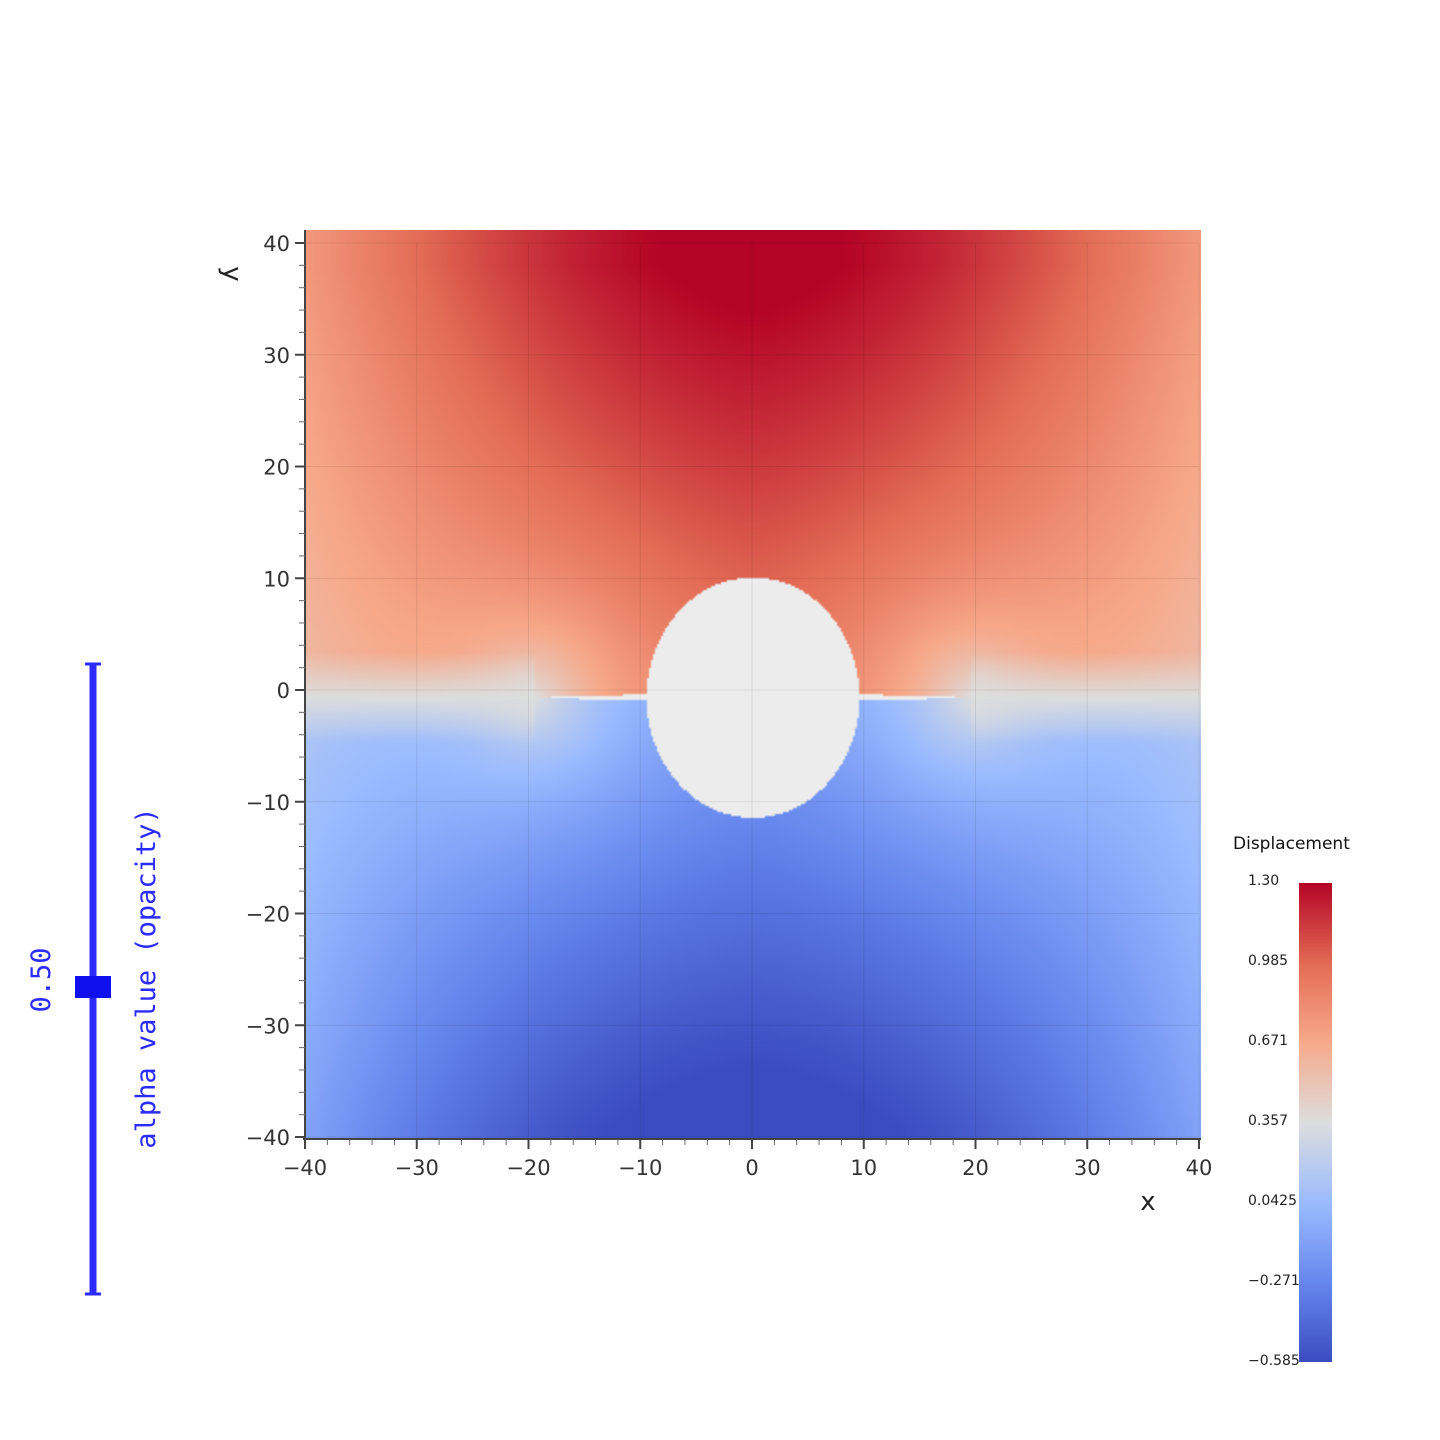  Describe the element at coordinates (41, 979) in the screenshot. I see `slider-value: 0.50` at that location.